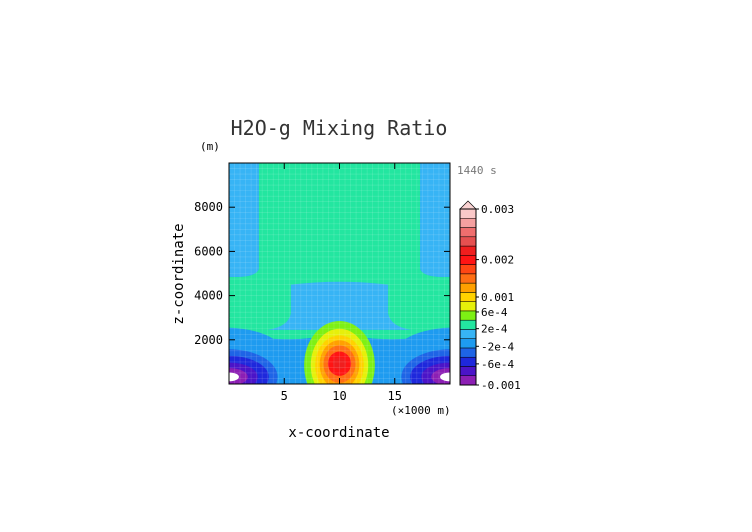 The width and height of the screenshot is (752, 532). What do you see at coordinates (338, 433) in the screenshot?
I see `x-axis-label: x-coordinate` at bounding box center [338, 433].